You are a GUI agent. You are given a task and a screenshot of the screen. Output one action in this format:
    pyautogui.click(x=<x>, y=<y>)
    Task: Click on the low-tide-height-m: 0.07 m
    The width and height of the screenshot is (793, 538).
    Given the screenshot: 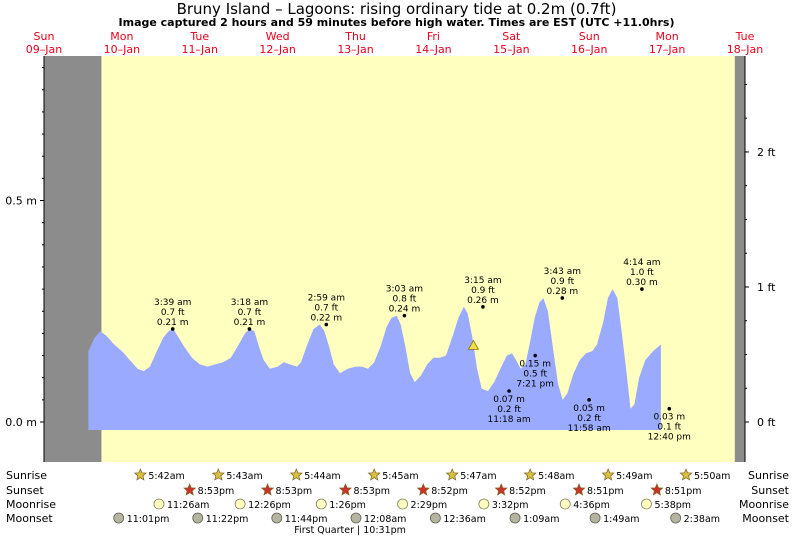 What is the action you would take?
    pyautogui.click(x=509, y=400)
    